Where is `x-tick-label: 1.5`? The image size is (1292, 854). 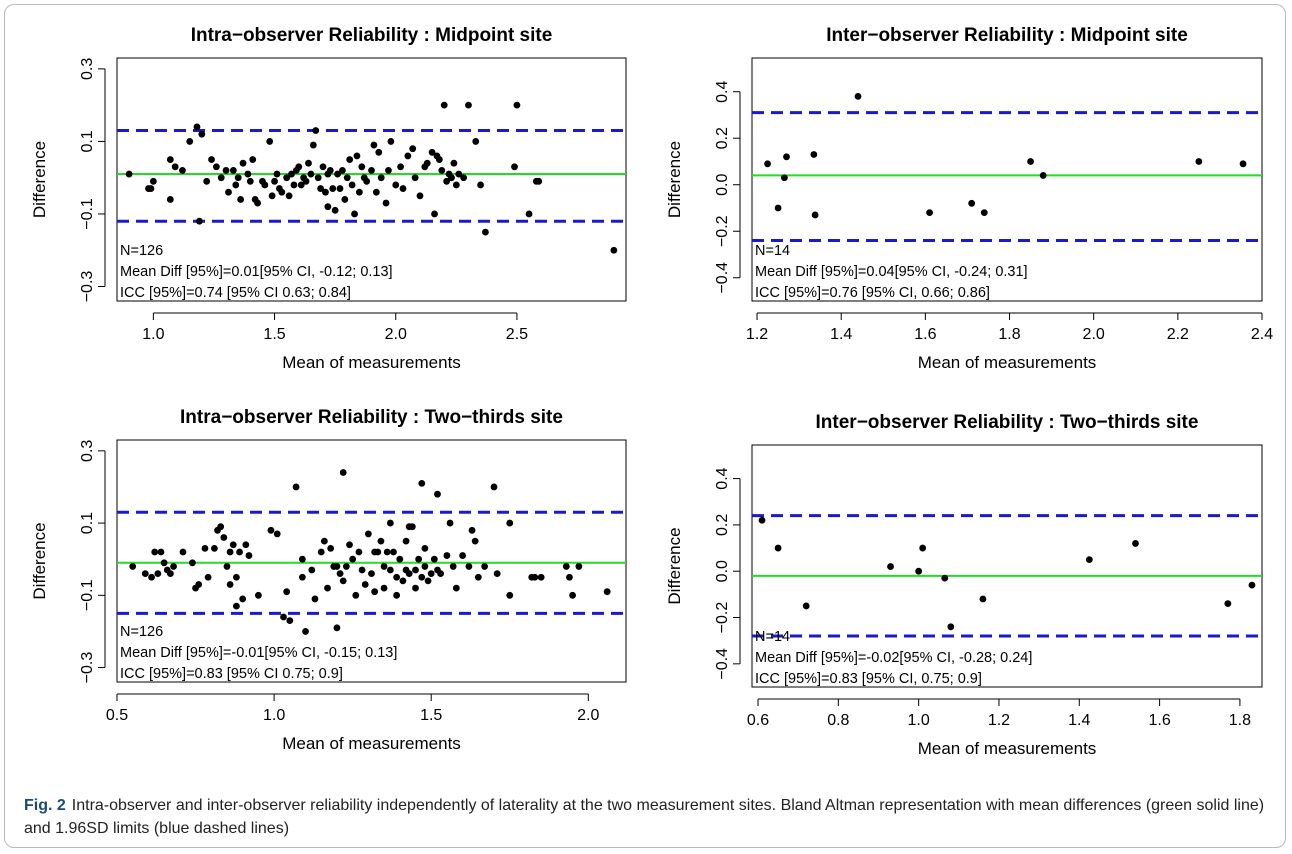
x-tick-label: 1.5 is located at coordinates (431, 715).